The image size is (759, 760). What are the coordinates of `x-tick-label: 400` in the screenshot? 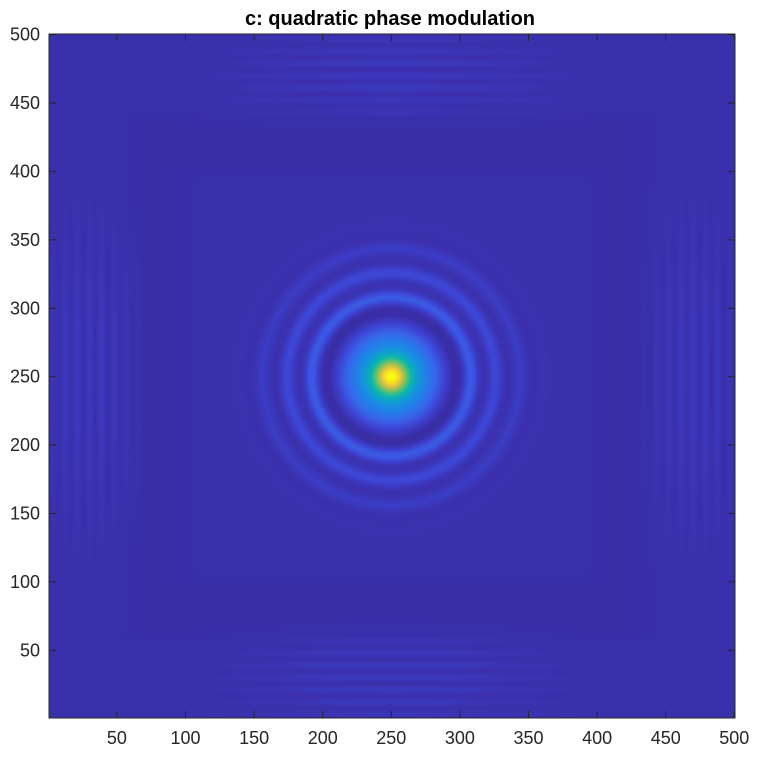 It's located at (597, 738).